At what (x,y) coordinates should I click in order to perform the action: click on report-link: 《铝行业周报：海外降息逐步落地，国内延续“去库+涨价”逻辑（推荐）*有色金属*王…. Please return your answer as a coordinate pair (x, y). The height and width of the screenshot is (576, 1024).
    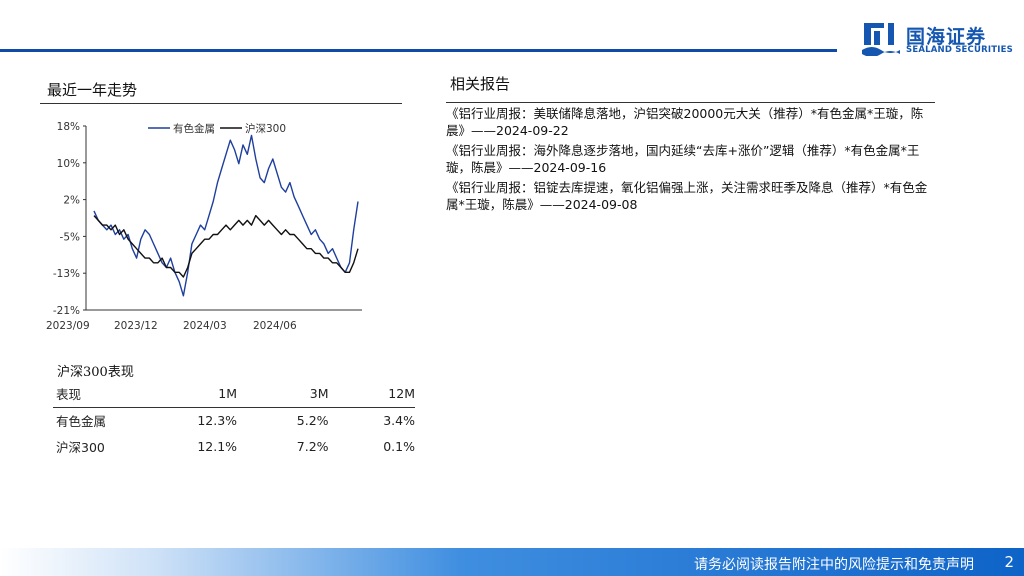
    Looking at the image, I should click on (683, 159).